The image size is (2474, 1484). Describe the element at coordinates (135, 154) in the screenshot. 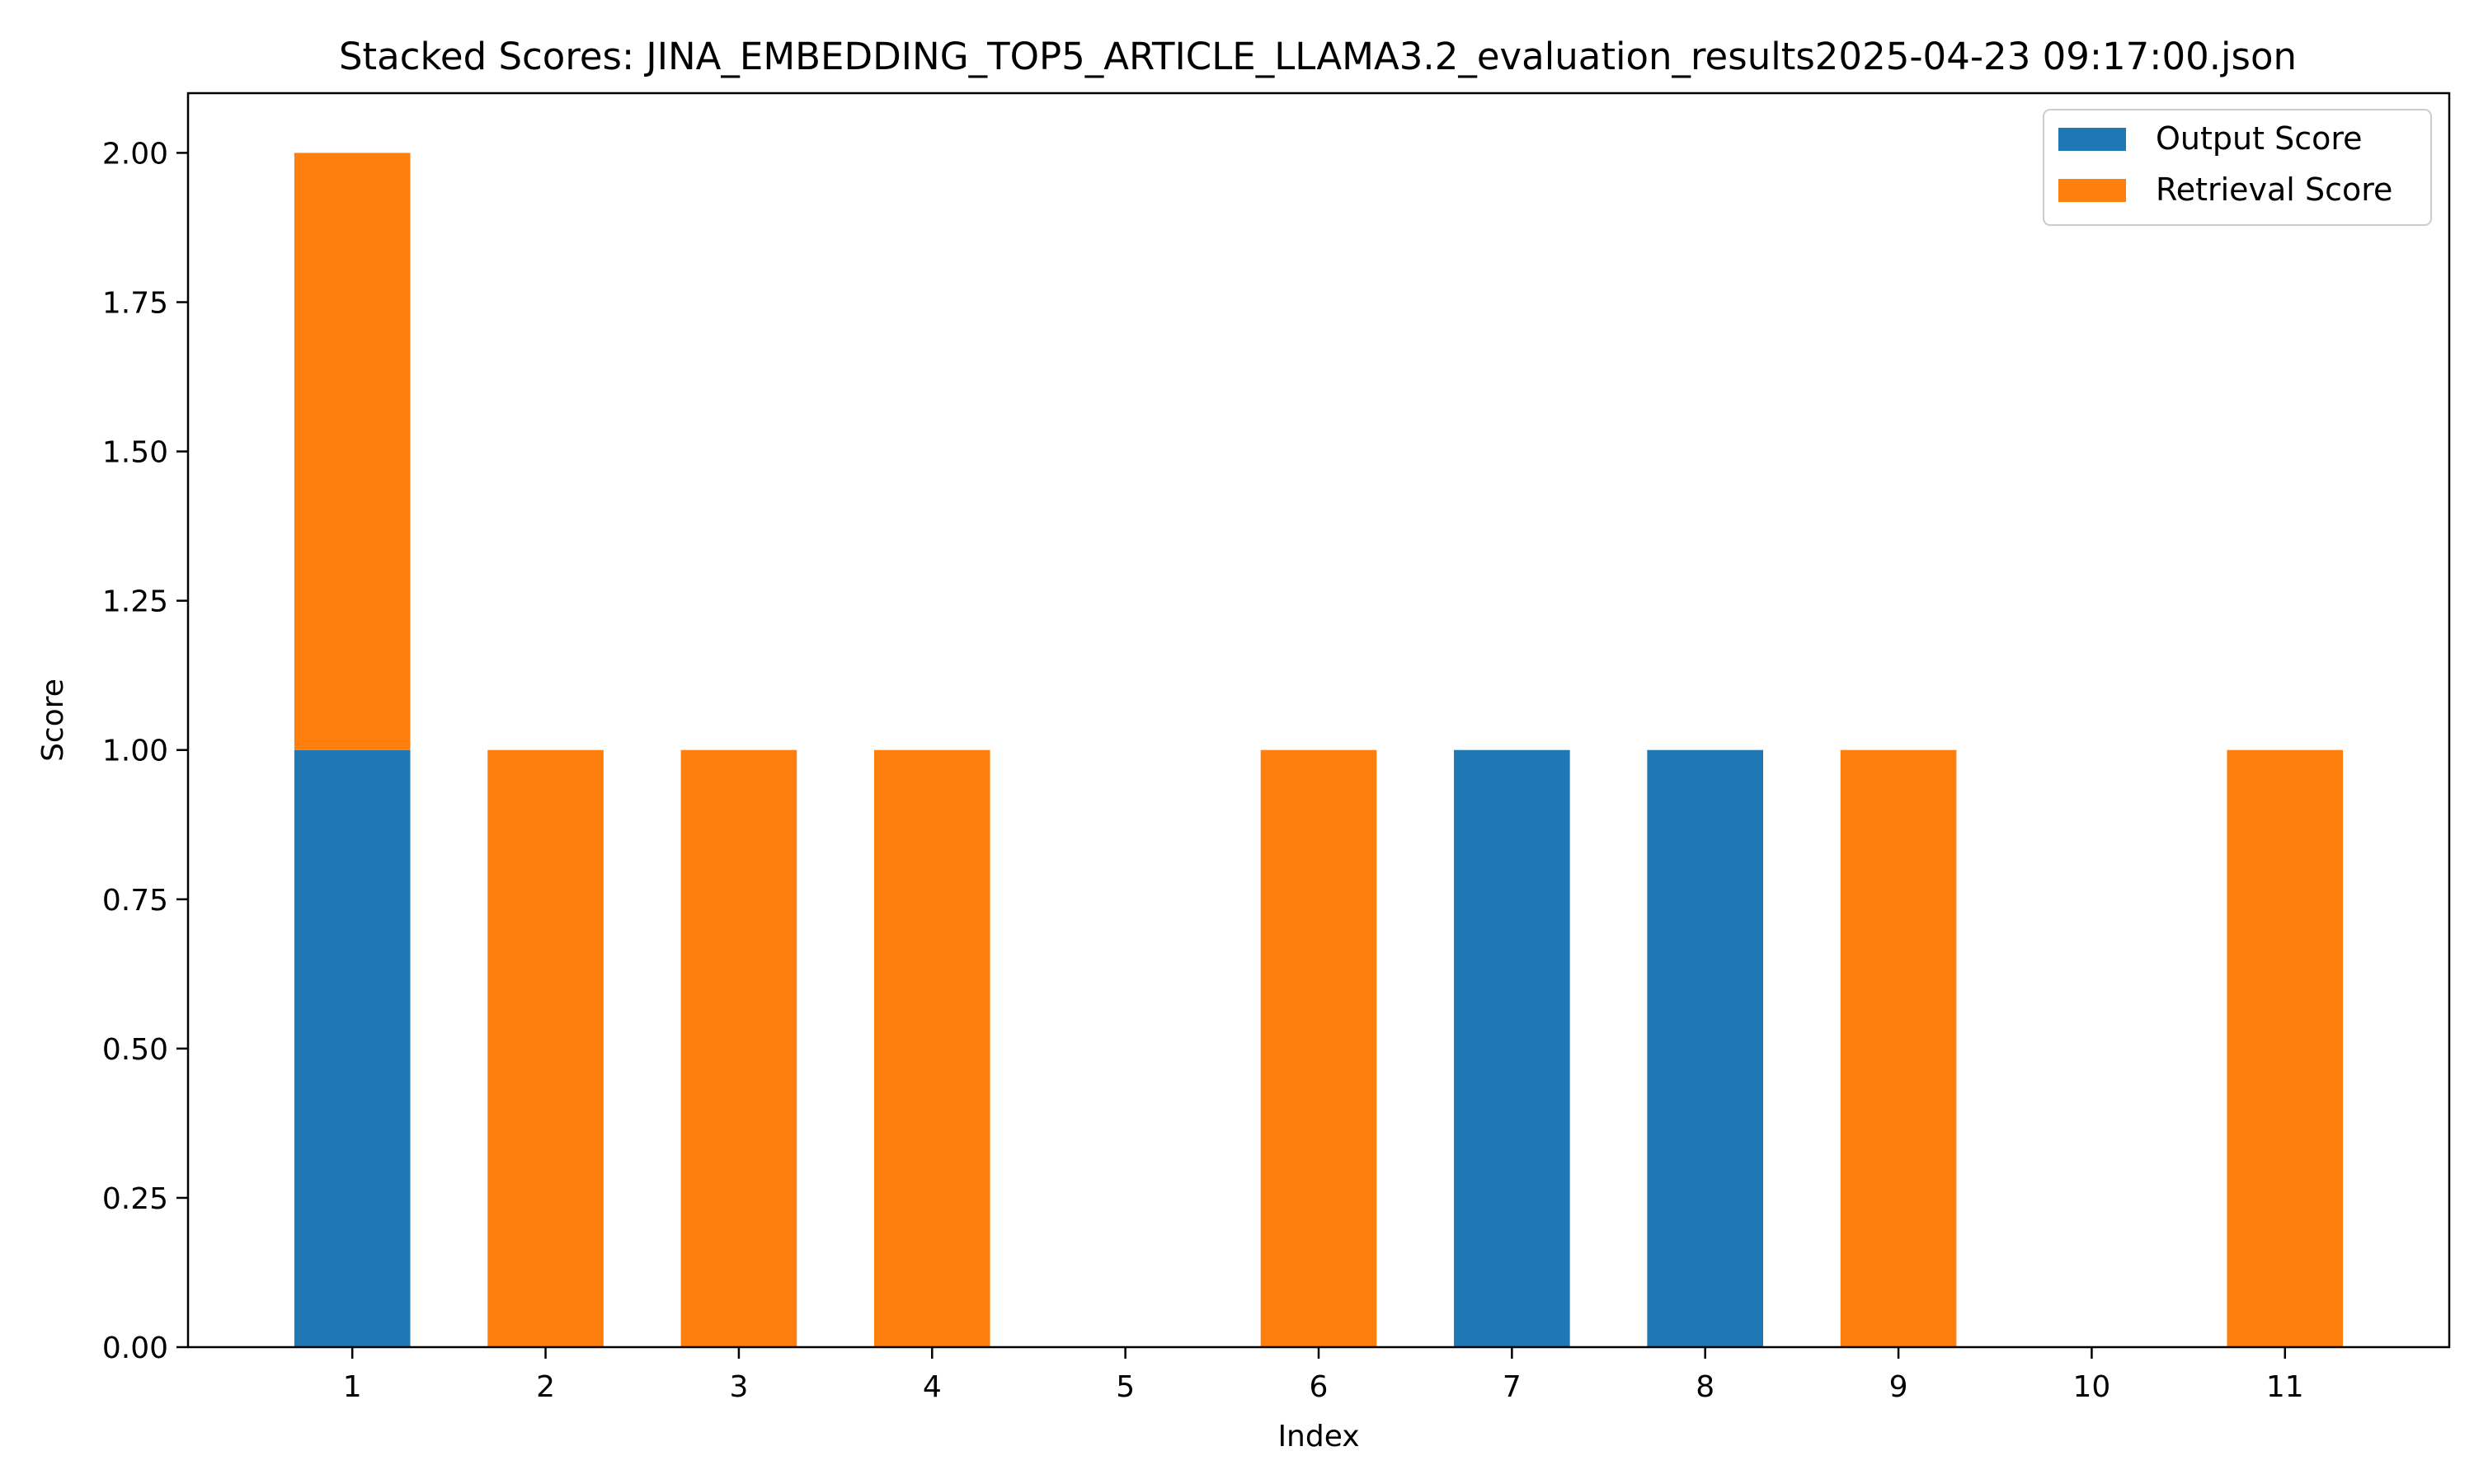

I see `y-tick-label: 2.00` at that location.